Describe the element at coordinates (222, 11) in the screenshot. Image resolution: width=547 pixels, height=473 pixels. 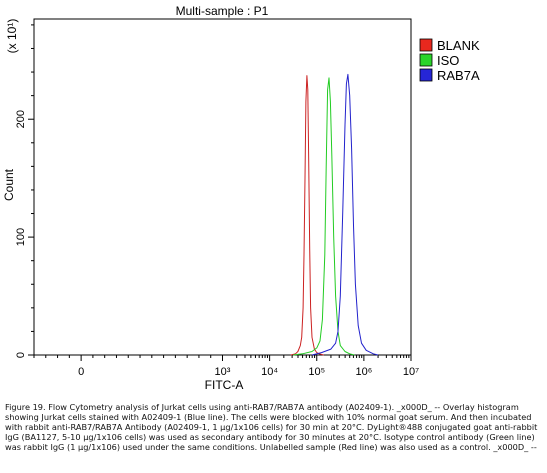
I see `chart-title: Multi-sample : P1` at that location.